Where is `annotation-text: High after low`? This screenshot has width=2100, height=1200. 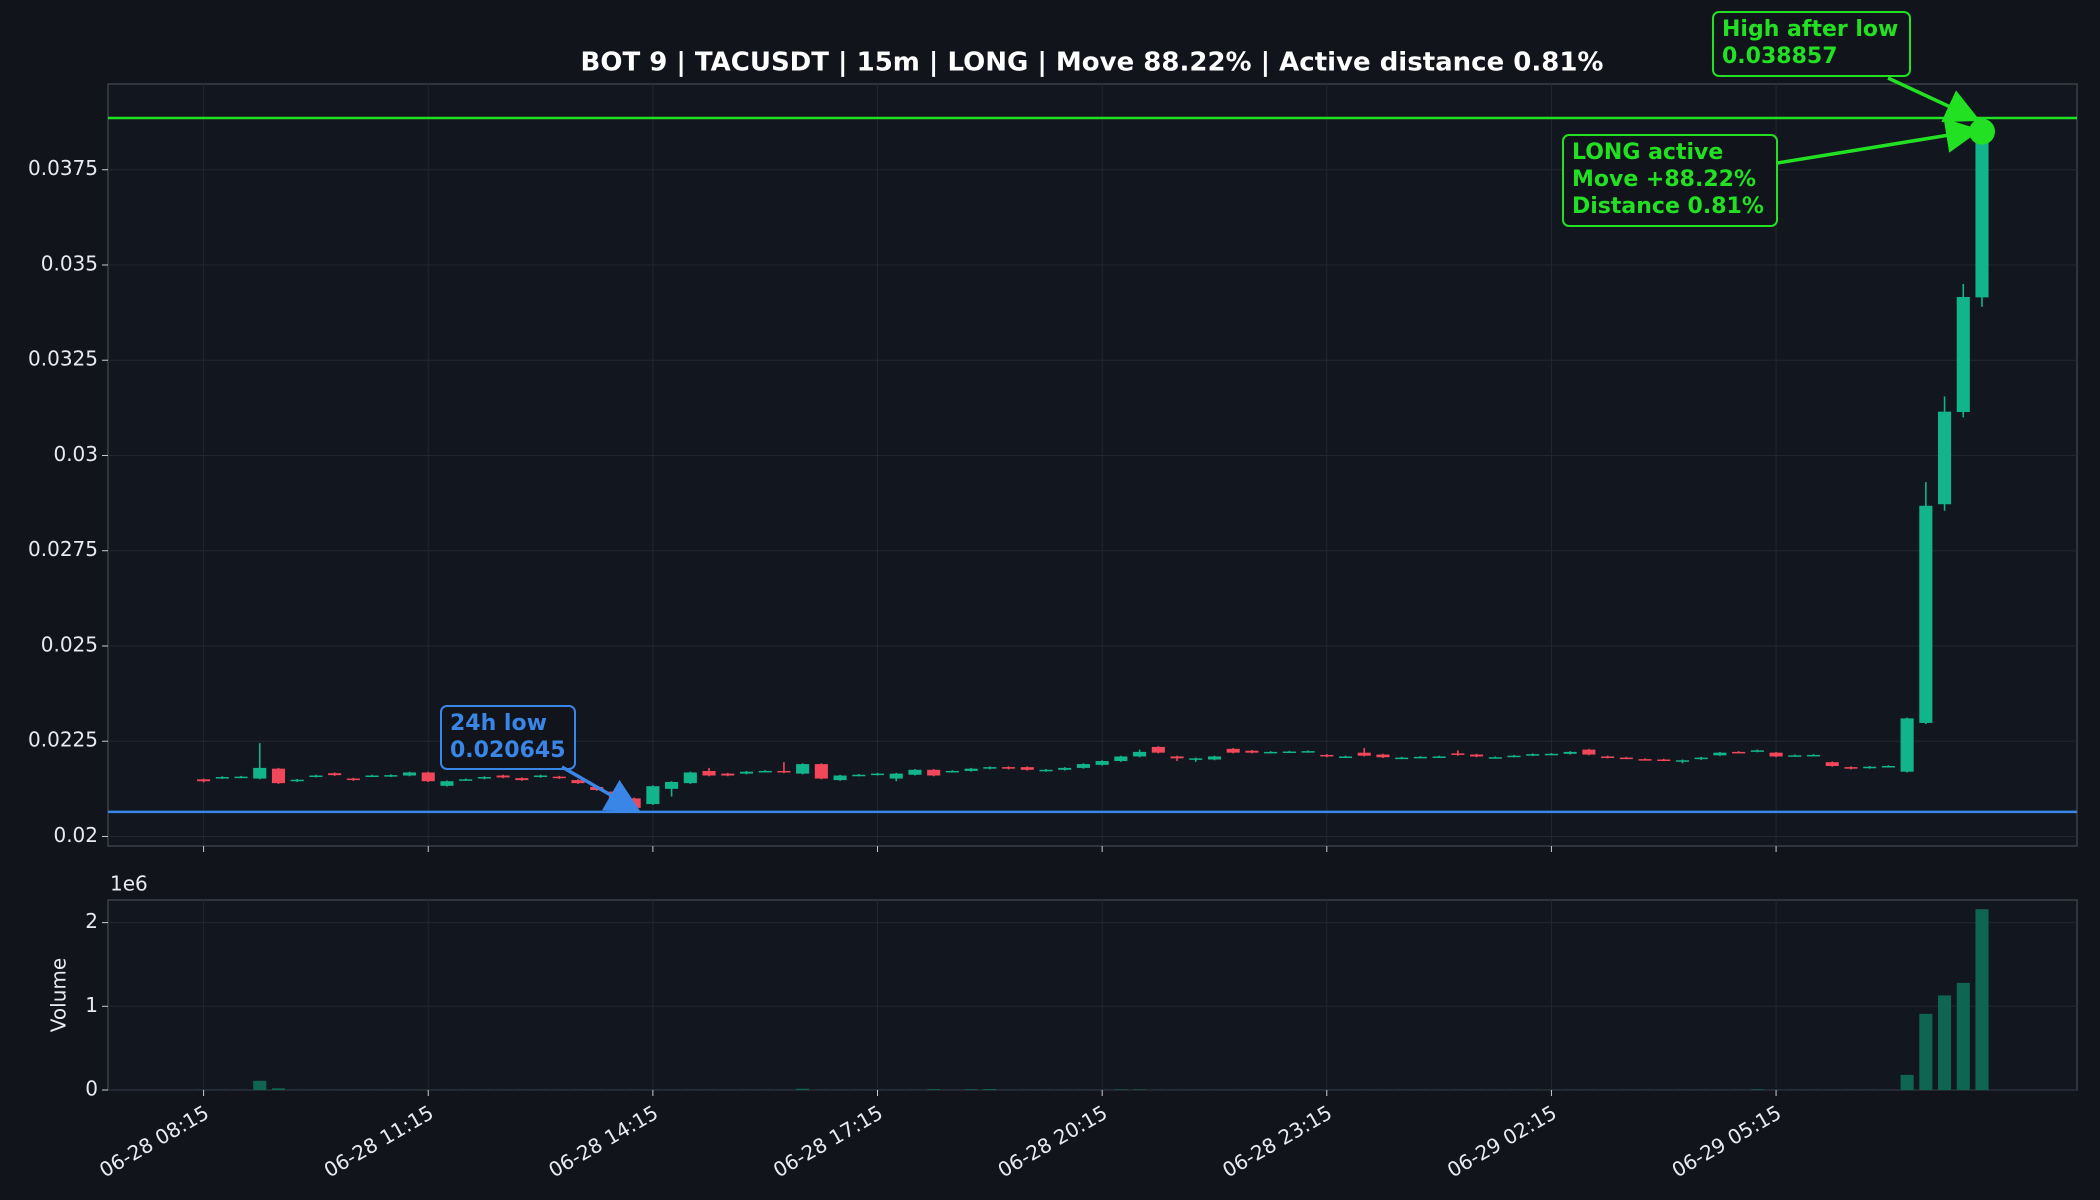 annotation-text: High after low is located at coordinates (1810, 29).